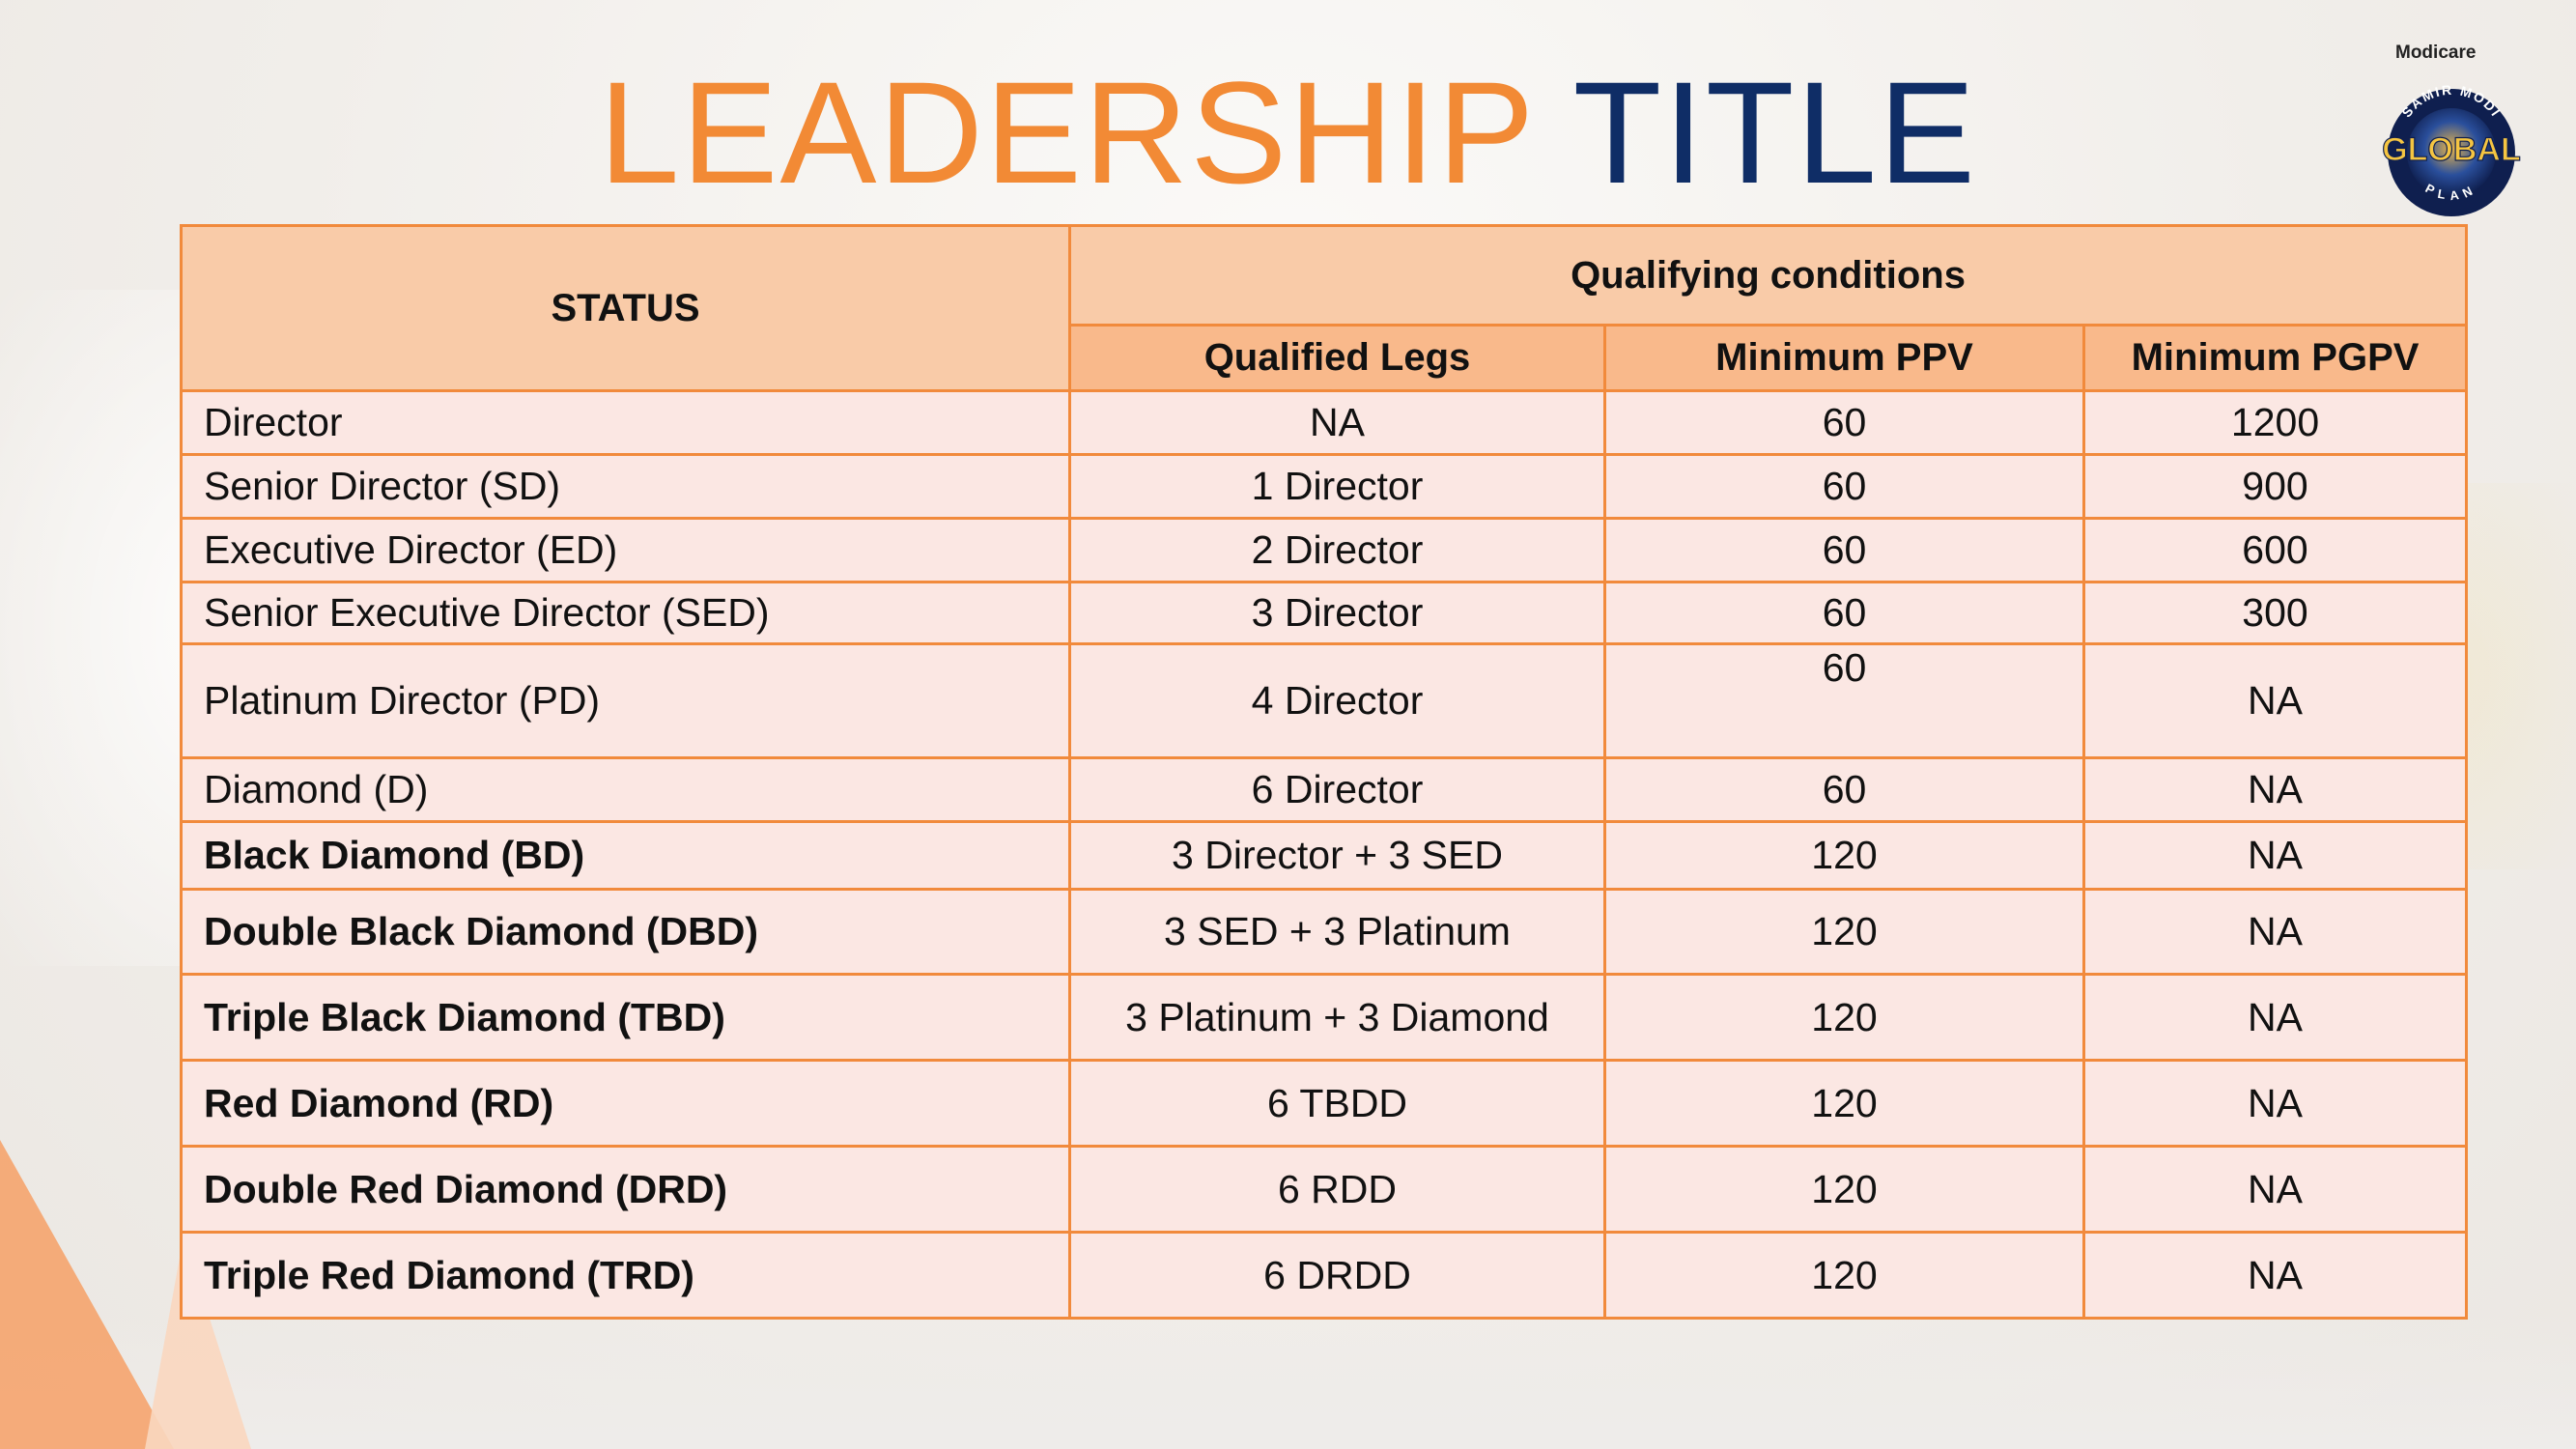 The image size is (2576, 1449). I want to click on status-cell: Senior Director (SD), so click(625, 486).